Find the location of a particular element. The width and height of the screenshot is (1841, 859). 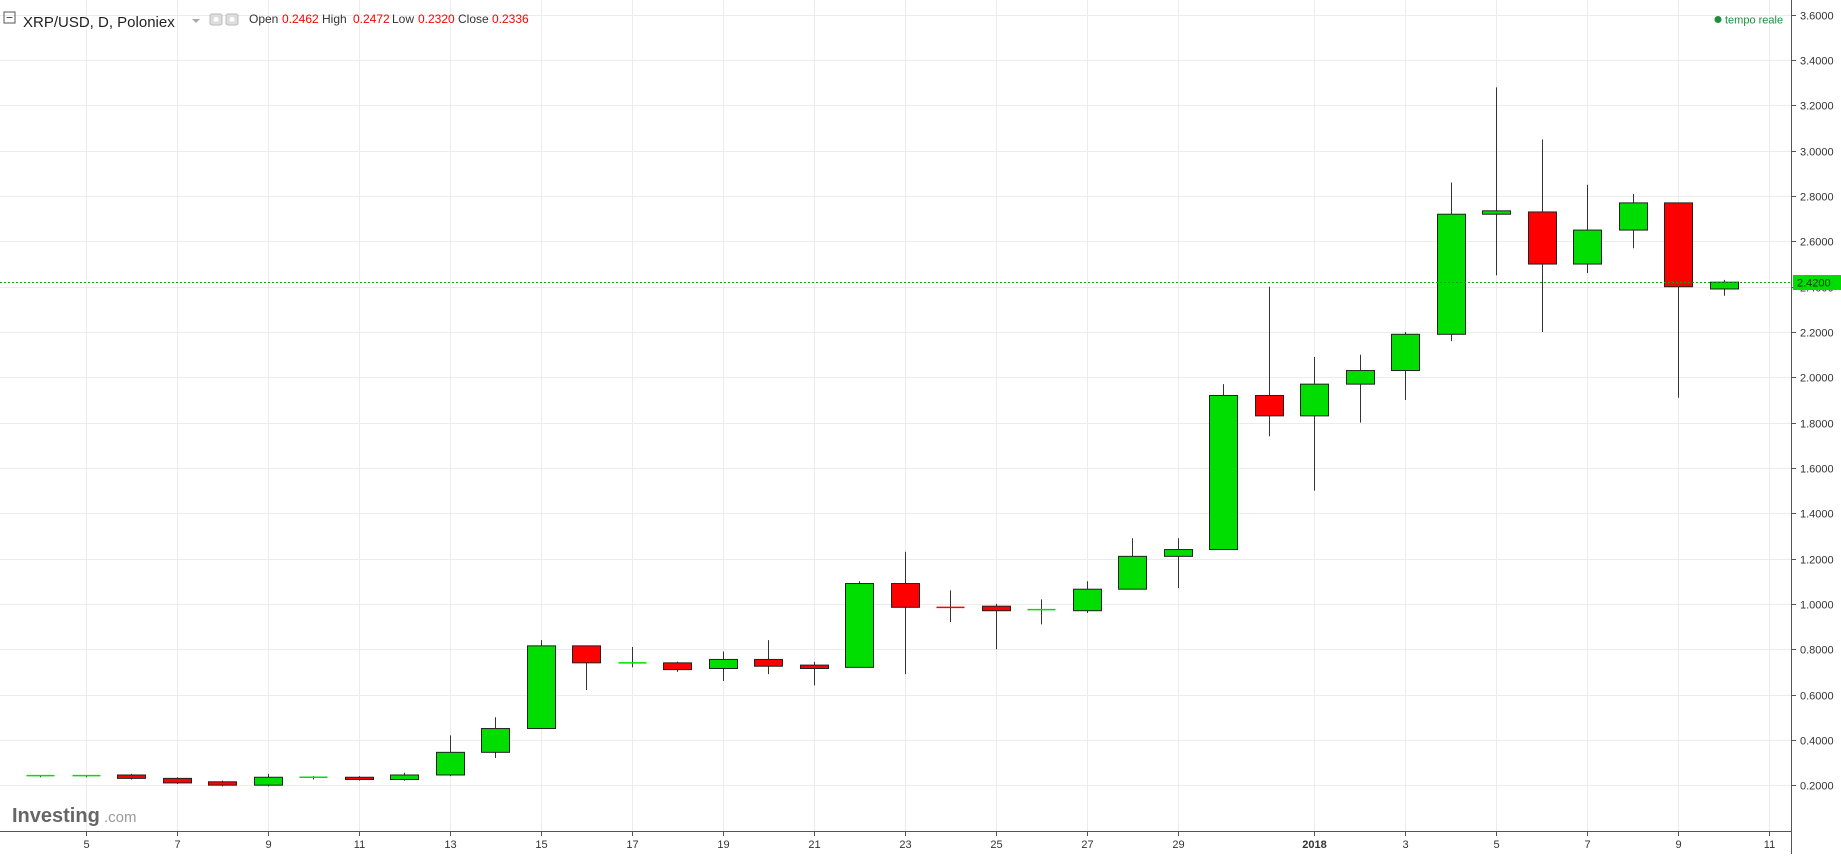

y-tick-label: 2.2000 is located at coordinates (1817, 334).